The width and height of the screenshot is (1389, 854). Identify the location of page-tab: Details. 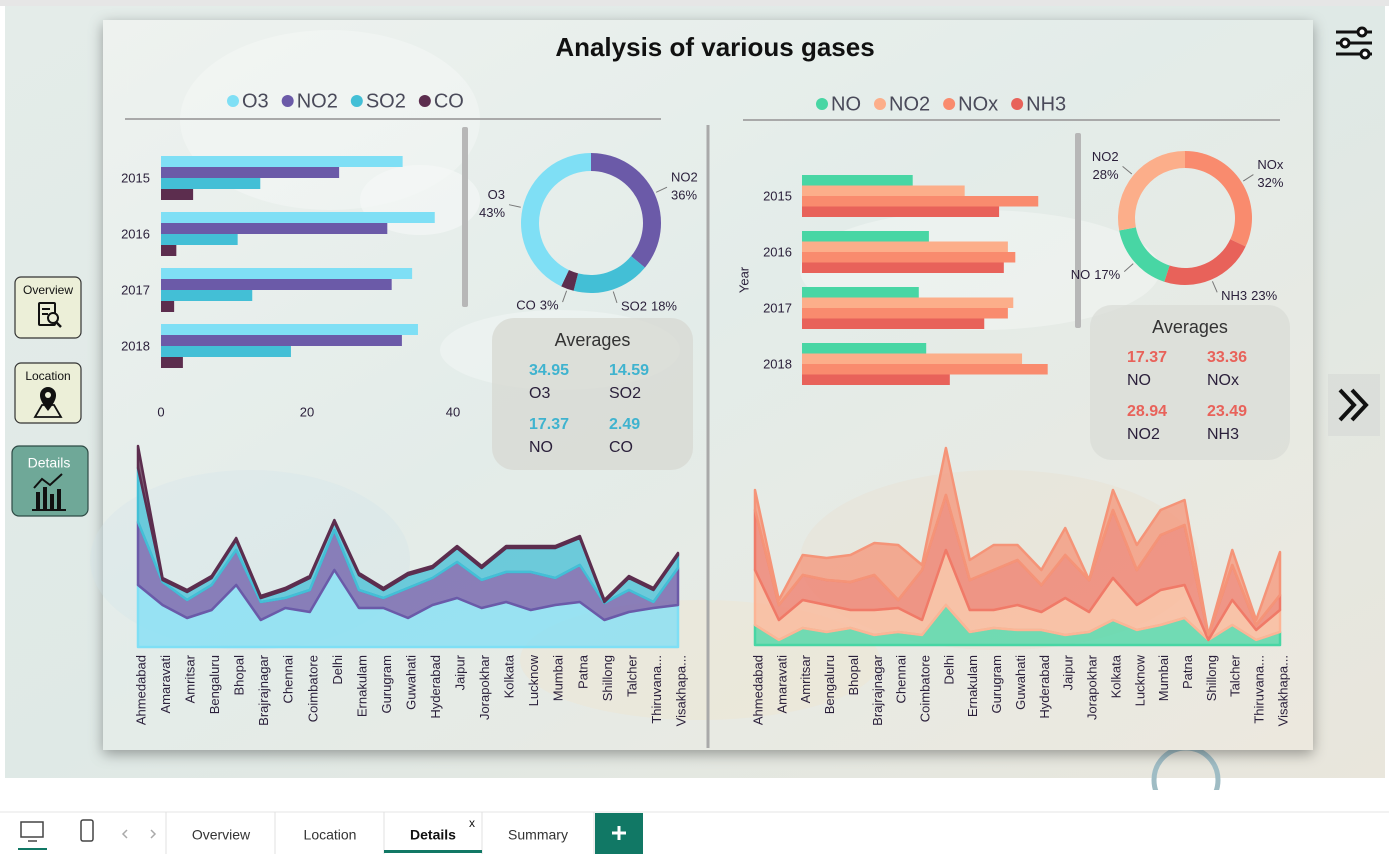
(433, 835).